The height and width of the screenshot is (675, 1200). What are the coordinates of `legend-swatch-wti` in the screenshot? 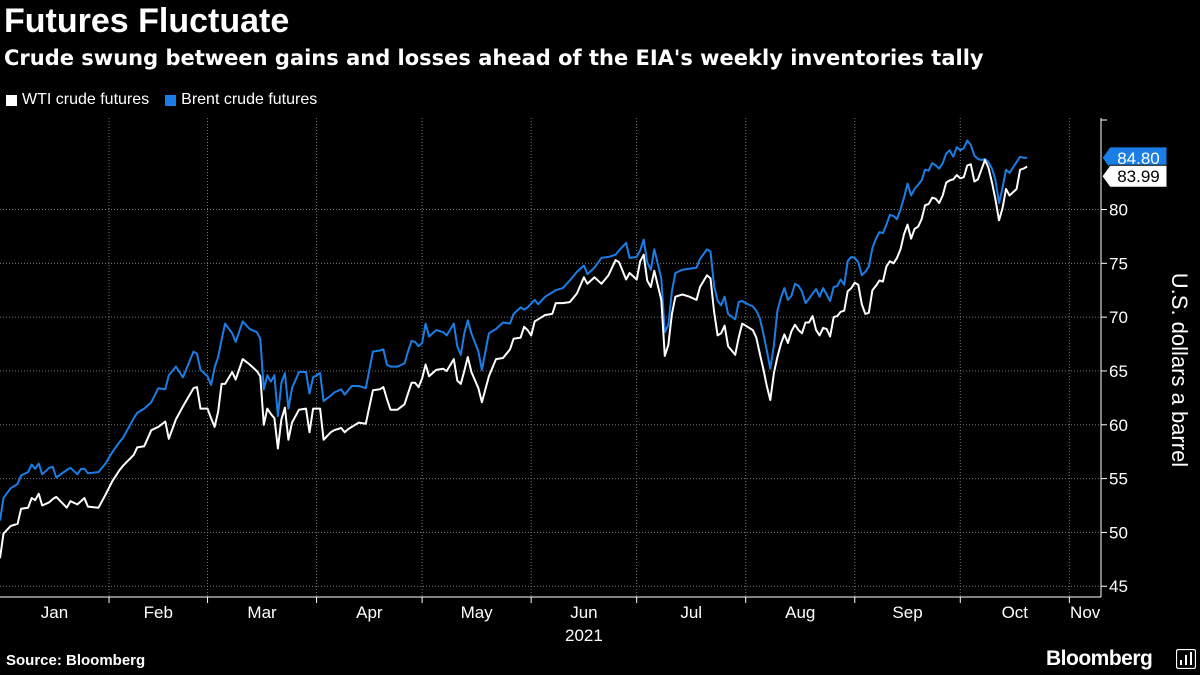 It's located at (11, 100).